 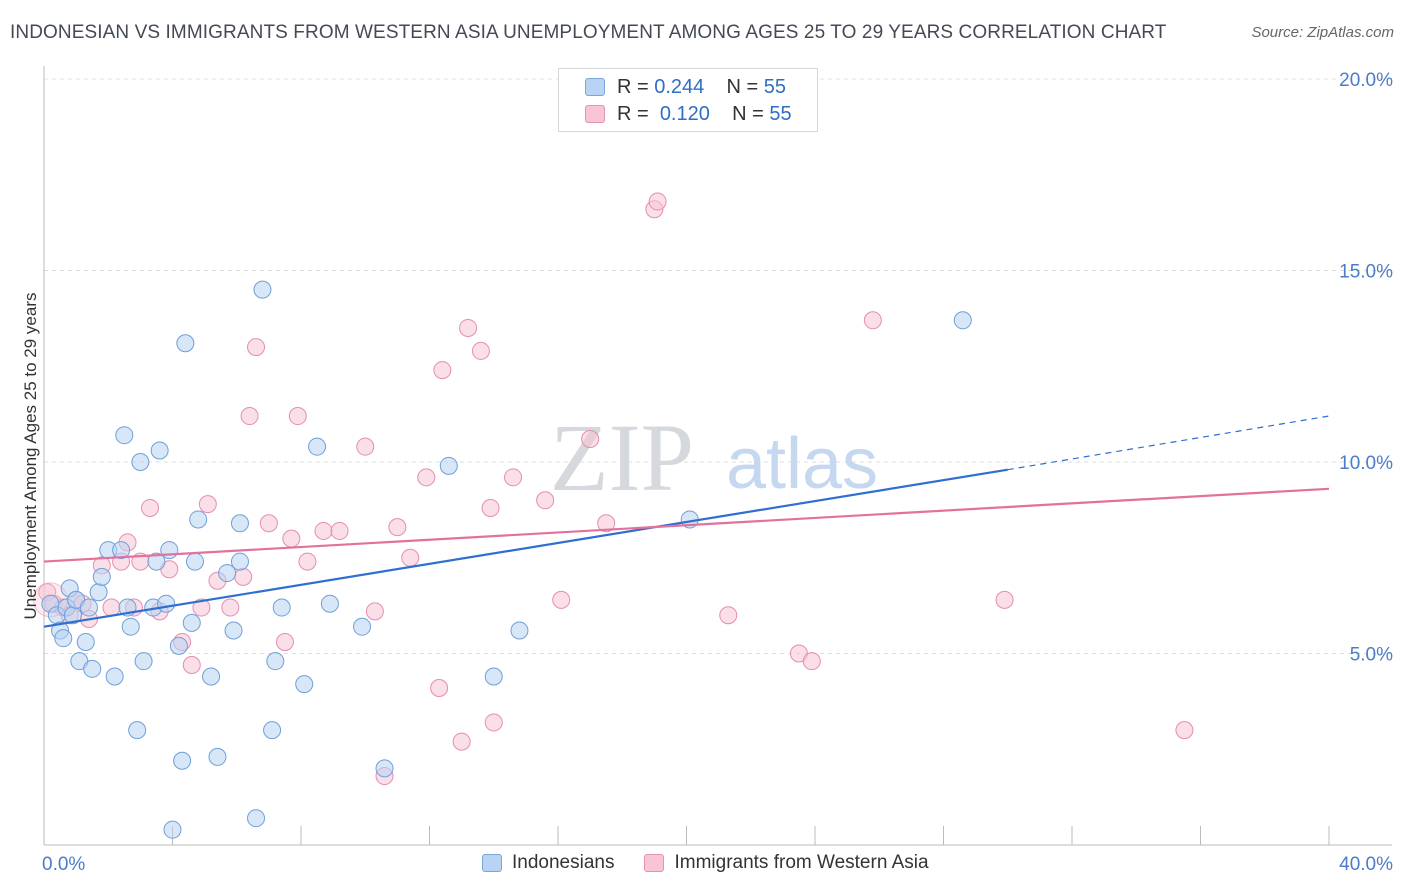 What do you see at coordinates (684, 113) in the screenshot?
I see `legend-r-value: 0.120` at bounding box center [684, 113].